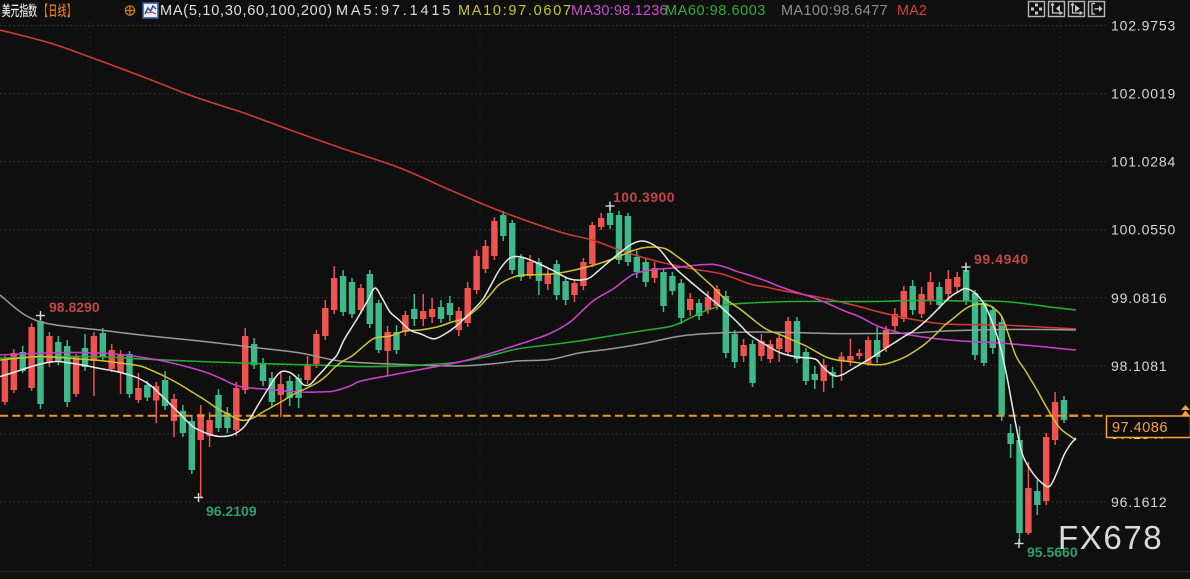 This screenshot has height=579, width=1190. What do you see at coordinates (231, 511) in the screenshot?
I see `svg-text: 96.2109` at bounding box center [231, 511].